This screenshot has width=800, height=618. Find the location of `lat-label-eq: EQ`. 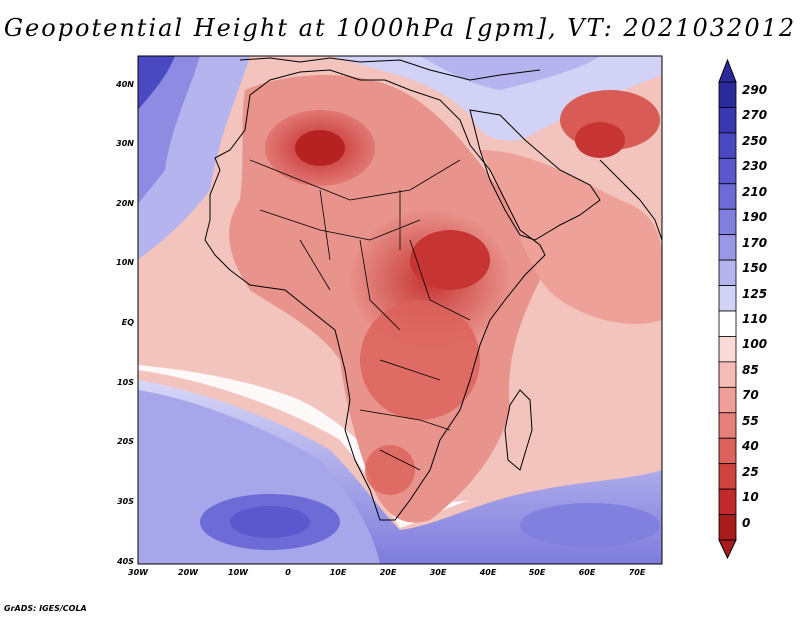

lat-label-eq: EQ is located at coordinates (127, 322).